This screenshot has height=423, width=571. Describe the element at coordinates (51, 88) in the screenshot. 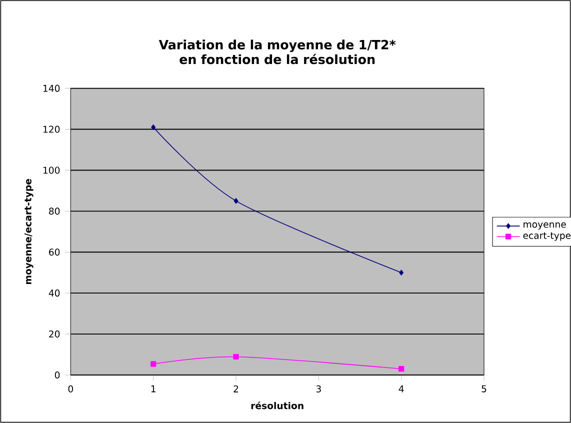

I see `y-tick-label: 140` at that location.